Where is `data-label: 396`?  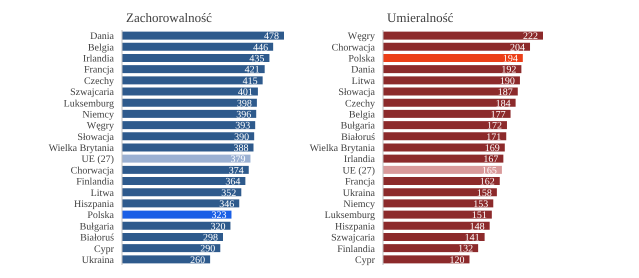 data-label: 396 is located at coordinates (244, 114).